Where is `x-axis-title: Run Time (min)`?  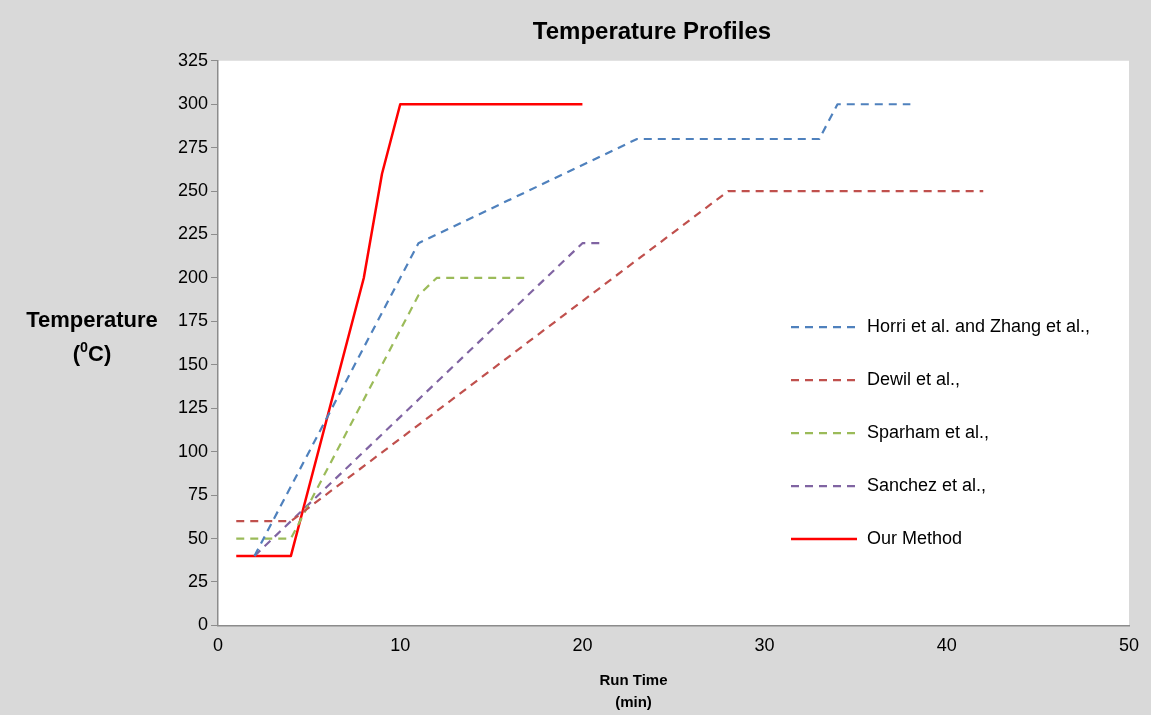 x-axis-title: Run Time (min) is located at coordinates (633, 691).